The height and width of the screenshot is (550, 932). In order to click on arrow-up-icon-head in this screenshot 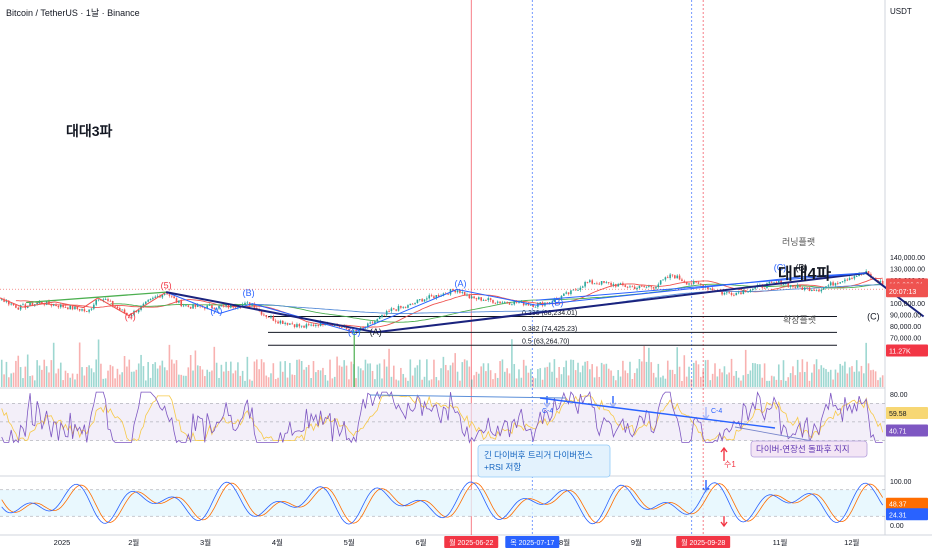, I will do `click(724, 449)`.